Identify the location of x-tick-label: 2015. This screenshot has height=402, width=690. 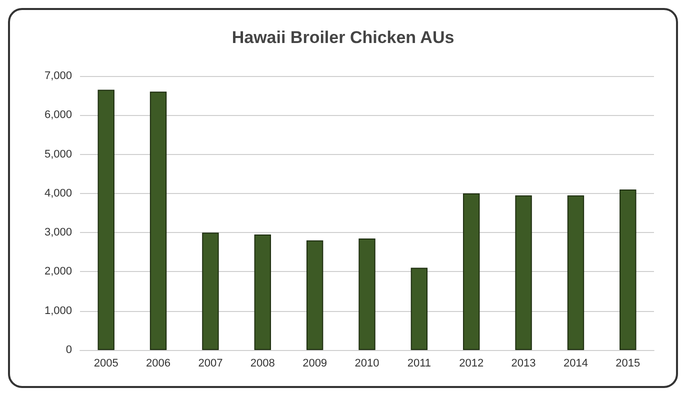
(628, 364).